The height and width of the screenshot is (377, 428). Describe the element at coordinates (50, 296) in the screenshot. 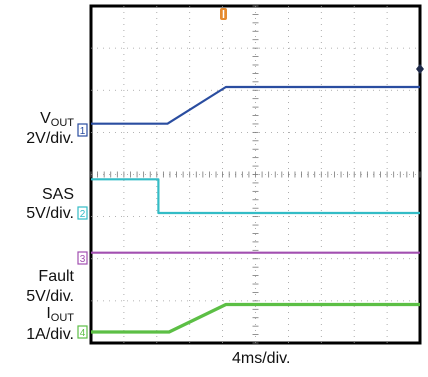

I see `channel-3-scale: 5V/div.` at that location.